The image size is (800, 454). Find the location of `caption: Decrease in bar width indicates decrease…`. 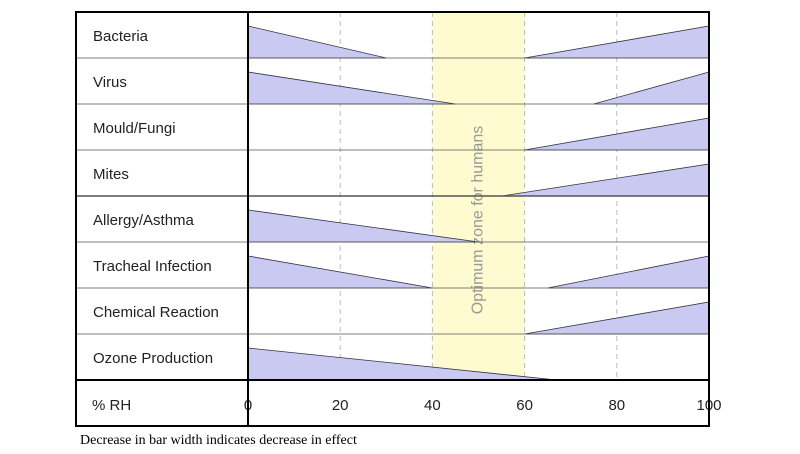

caption: Decrease in bar width indicates decrease… is located at coordinates (218, 440).